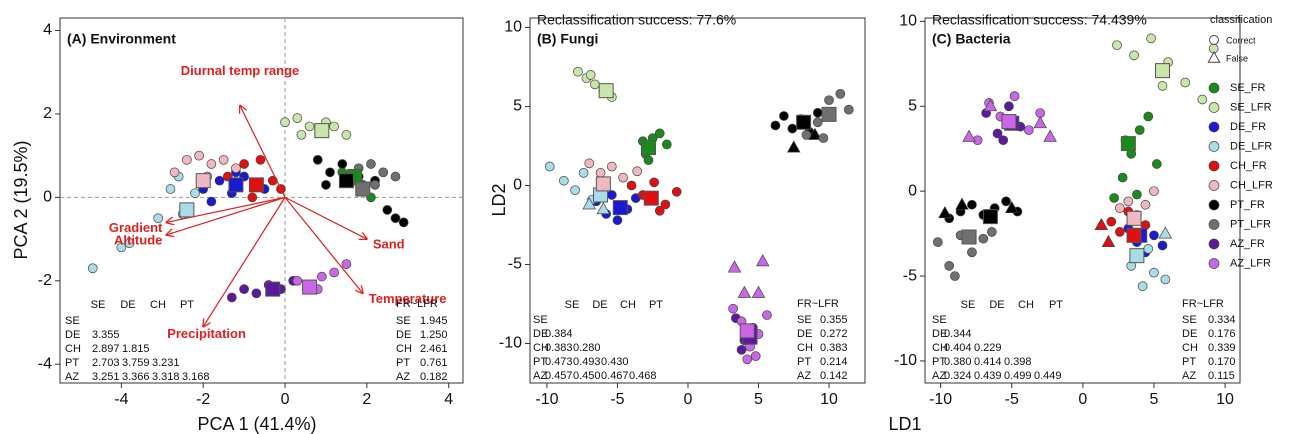 The height and width of the screenshot is (434, 1296). I want to click on table-cell: 0.176, so click(1222, 334).